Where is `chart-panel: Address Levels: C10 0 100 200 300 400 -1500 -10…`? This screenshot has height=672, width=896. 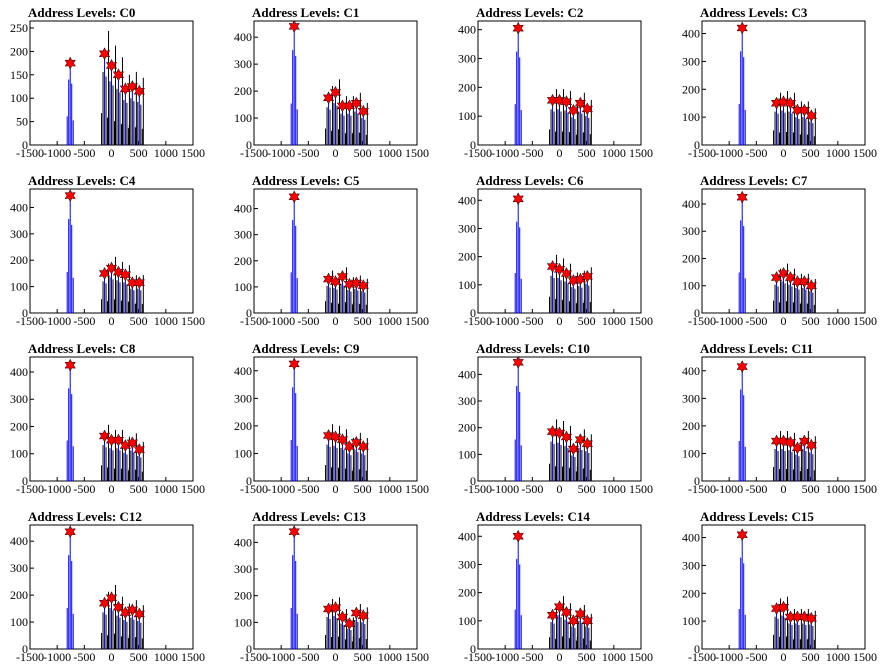 chart-panel: Address Levels: C10 0 100 200 300 400 -1500 -10… is located at coordinates (560, 420).